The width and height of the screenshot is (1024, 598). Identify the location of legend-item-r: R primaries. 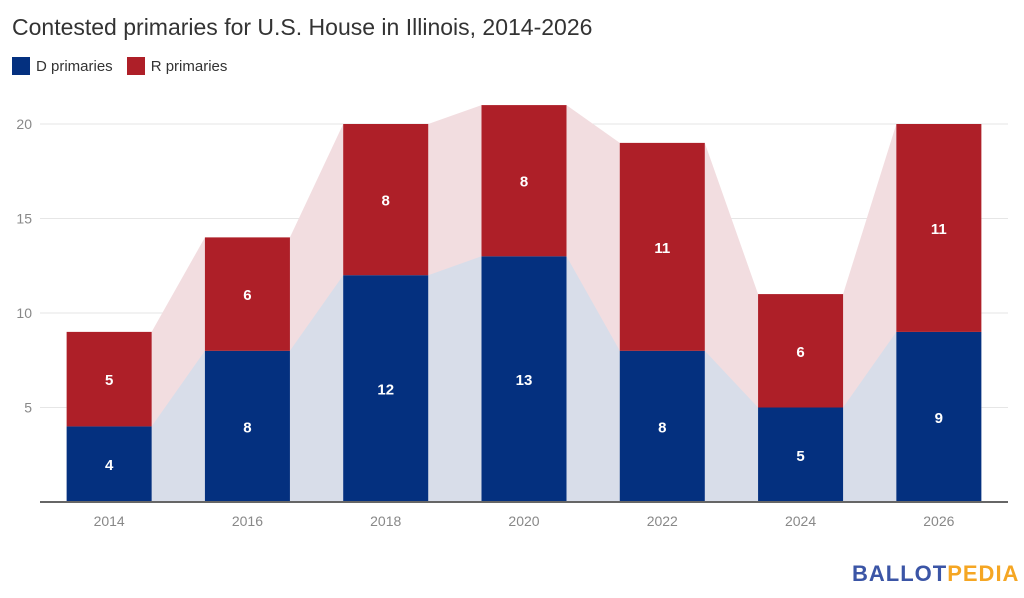
(177, 66).